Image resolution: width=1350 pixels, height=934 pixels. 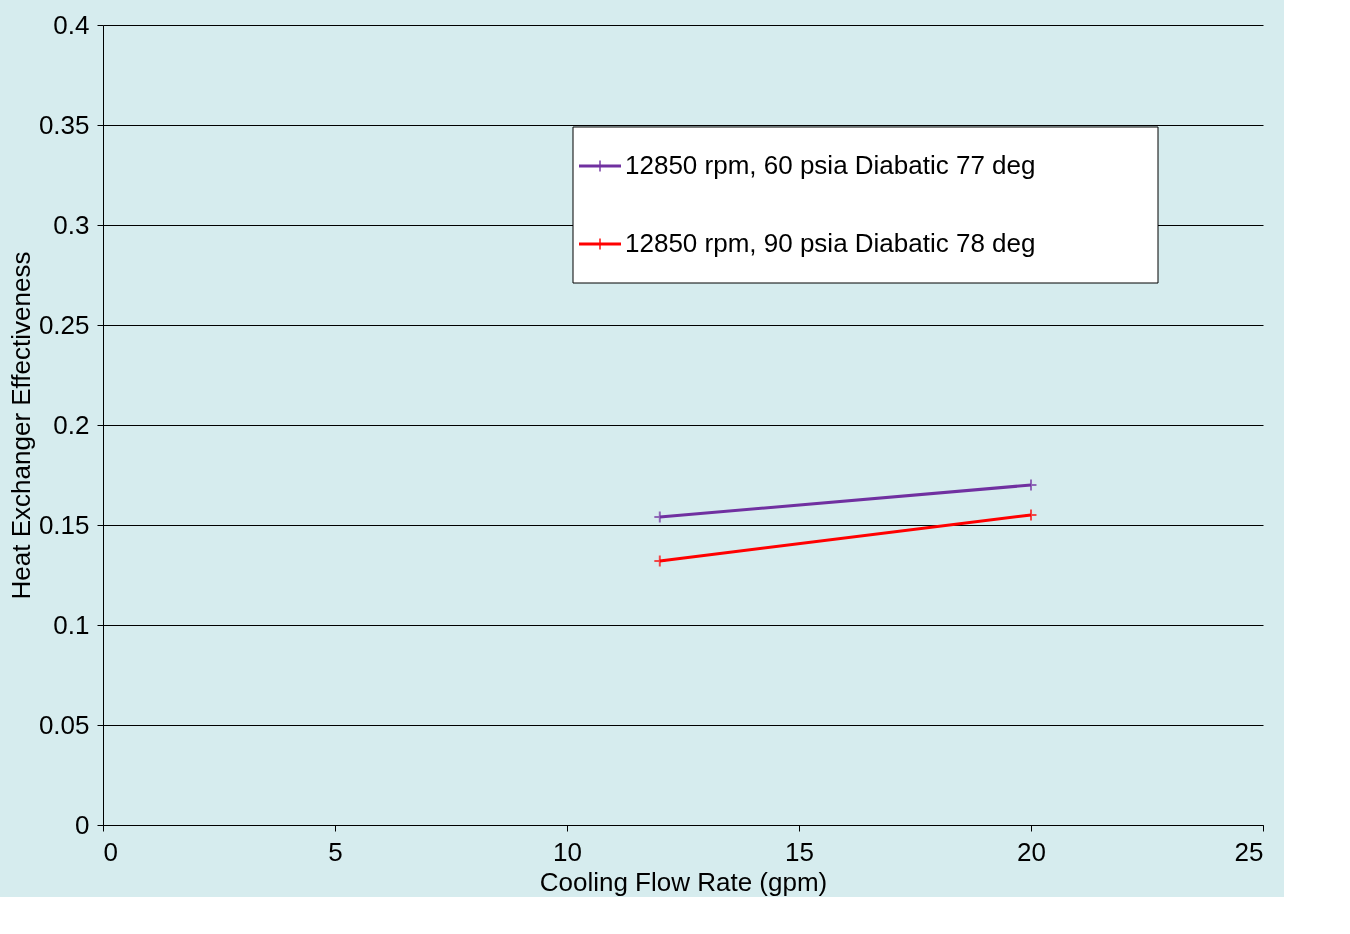 What do you see at coordinates (1249, 851) in the screenshot?
I see `x-tick-label: 25` at bounding box center [1249, 851].